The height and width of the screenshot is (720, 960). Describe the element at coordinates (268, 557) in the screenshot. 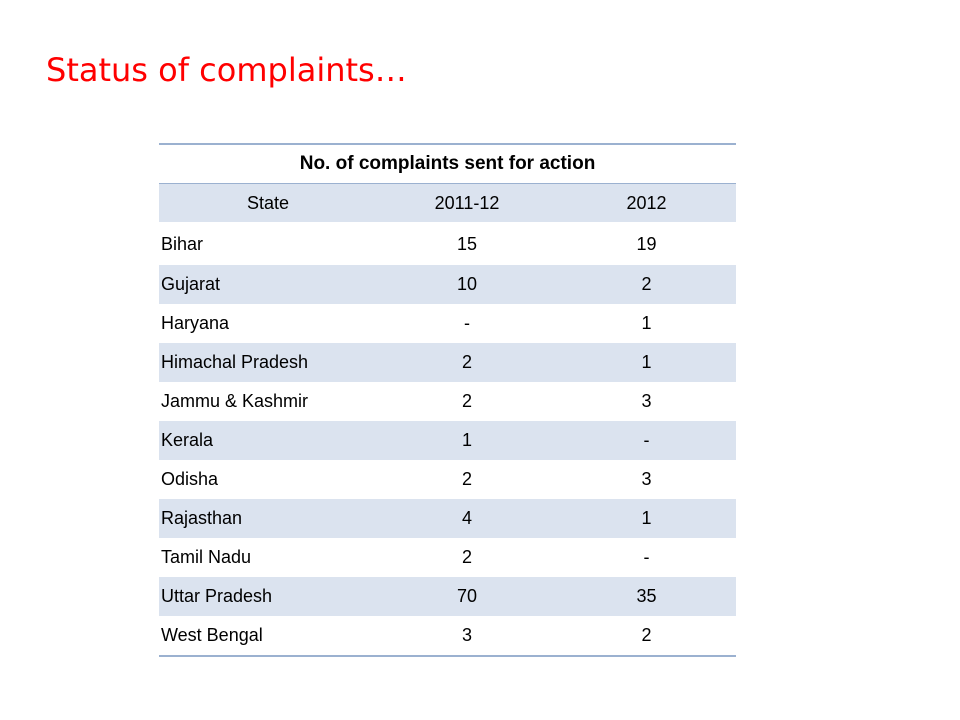

I see `state-cell: Tamil Nadu` at that location.